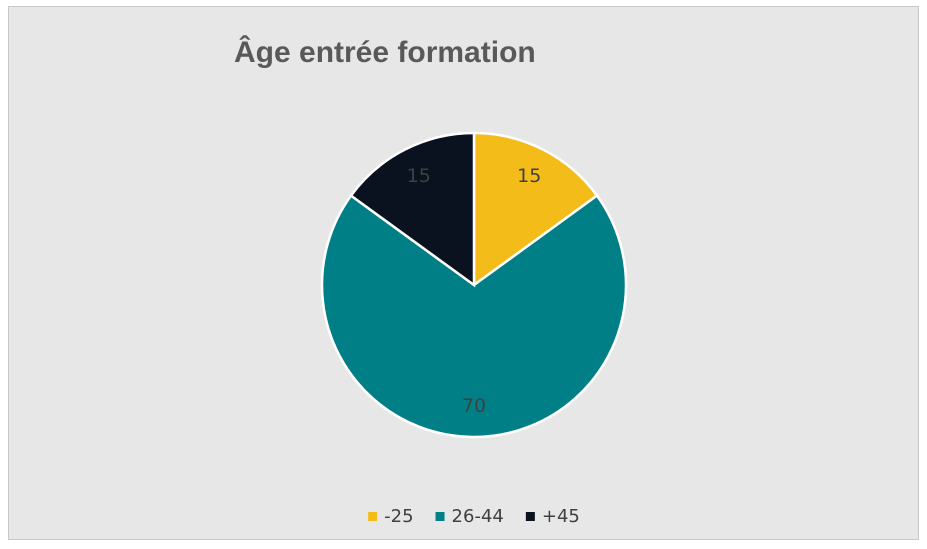 The width and height of the screenshot is (927, 549). Describe the element at coordinates (561, 516) in the screenshot. I see `legend-label: +45` at that location.